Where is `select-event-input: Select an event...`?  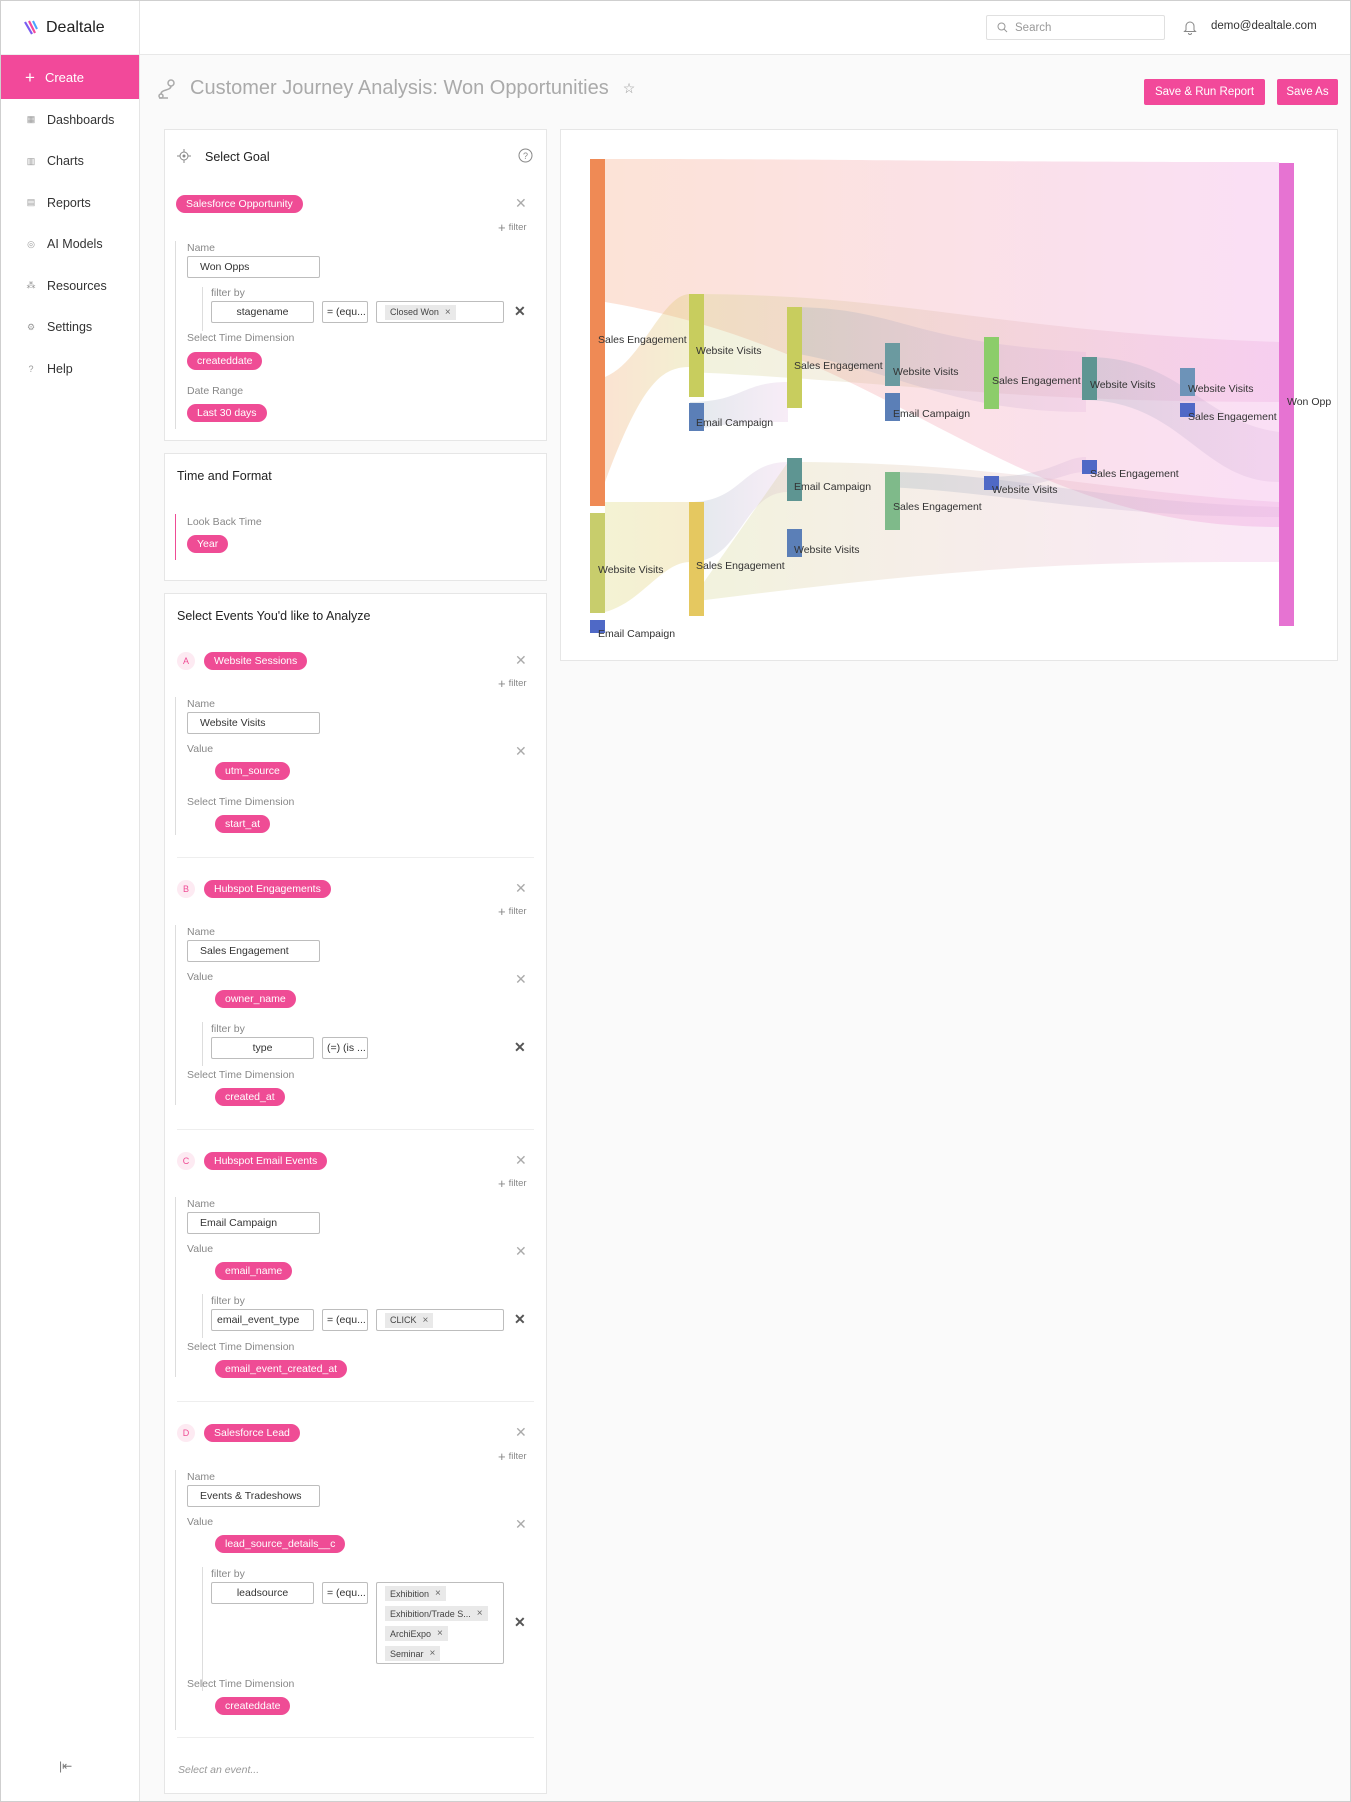
select-event-input: Select an event... is located at coordinates (219, 1770).